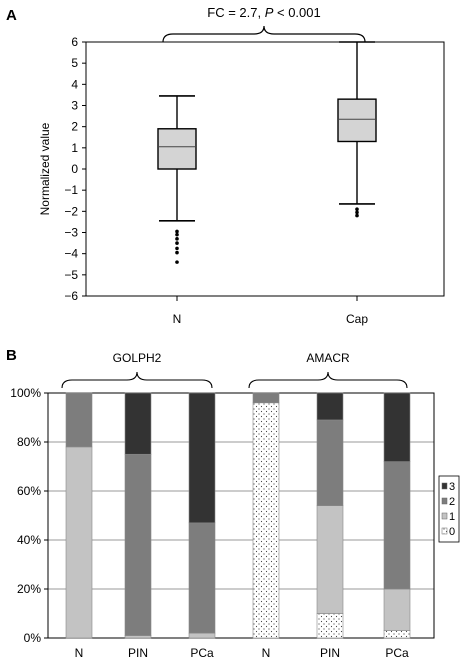 Image resolution: width=464 pixels, height=662 pixels. Describe the element at coordinates (452, 487) in the screenshot. I see `legend-label: 3` at that location.